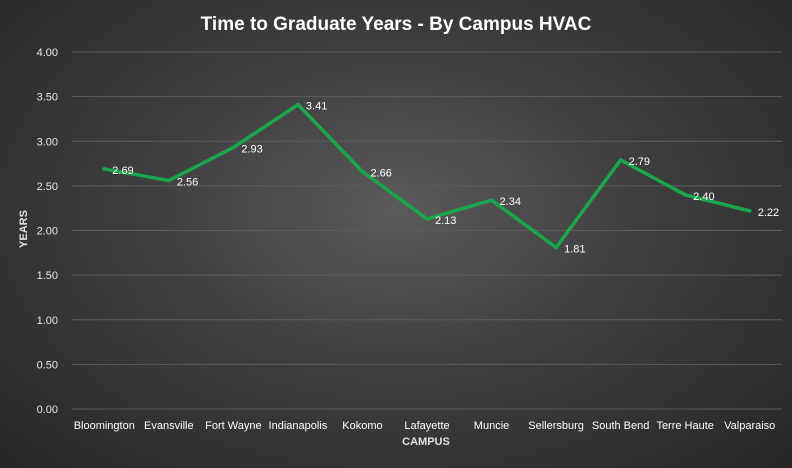  What do you see at coordinates (47, 410) in the screenshot?
I see `y-tick-label: 0.00` at bounding box center [47, 410].